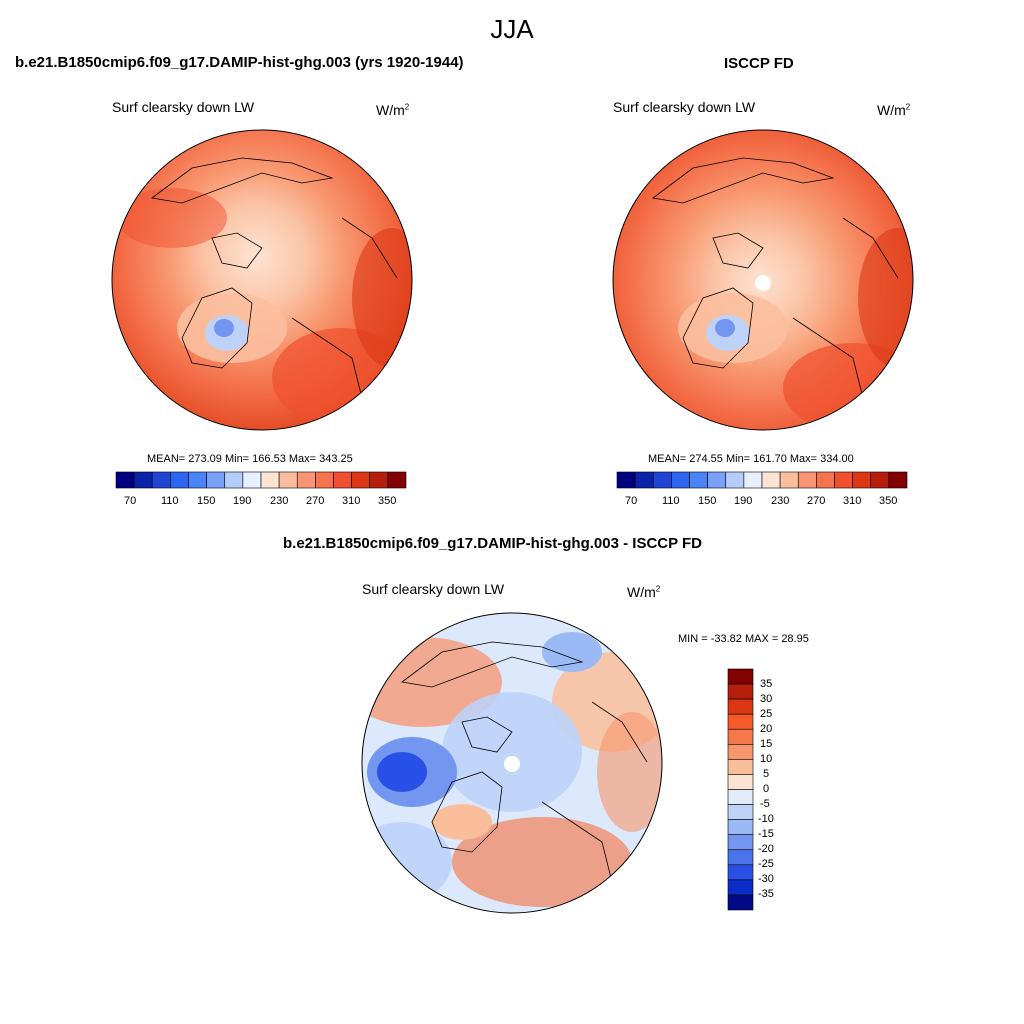  I want to click on panel-1-polar-map, so click(262, 280).